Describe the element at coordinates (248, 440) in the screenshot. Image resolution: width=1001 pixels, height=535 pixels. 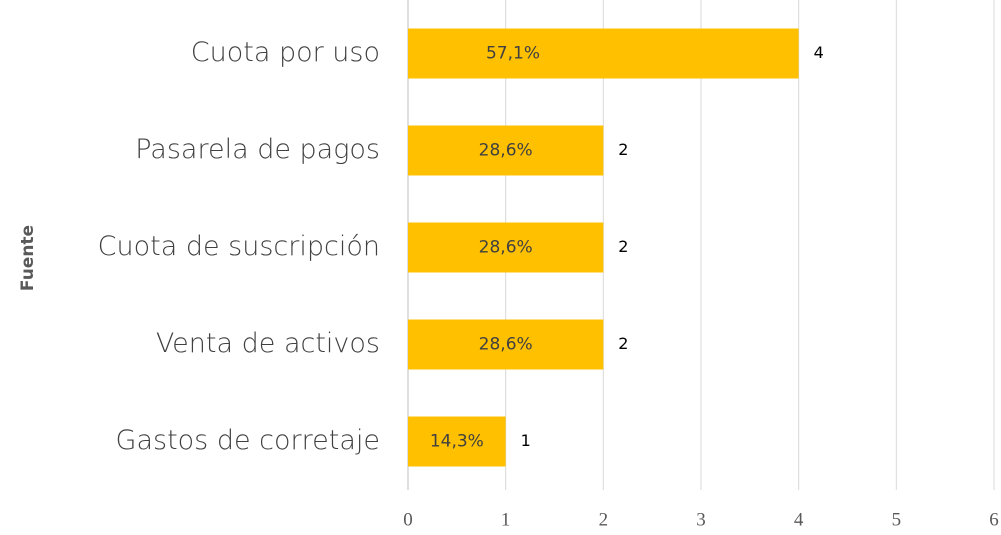
I see `y-tick-label: Gastos de corretaje` at that location.